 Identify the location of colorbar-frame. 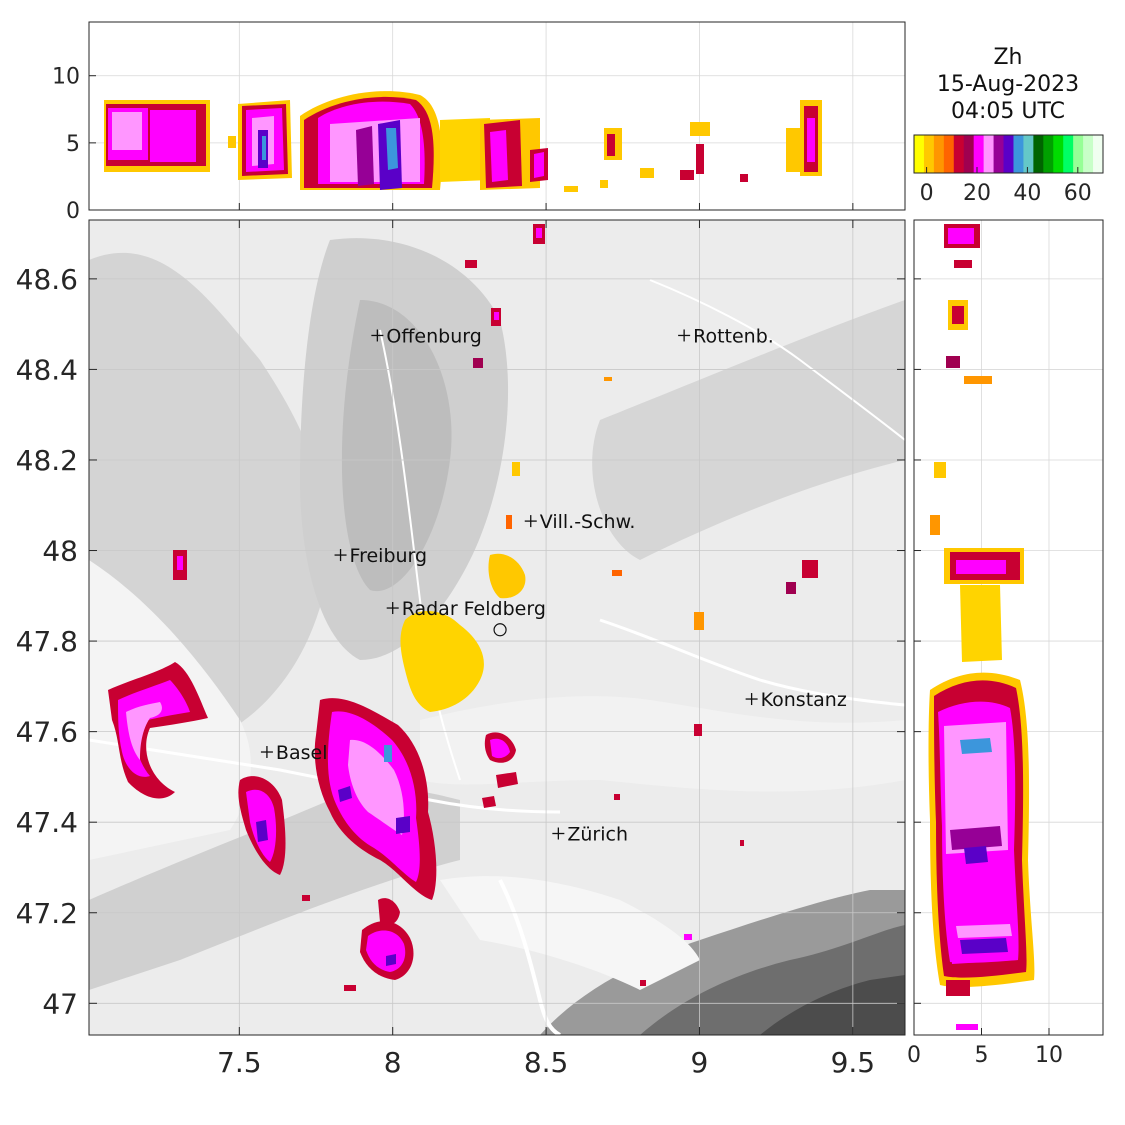
(1008, 154).